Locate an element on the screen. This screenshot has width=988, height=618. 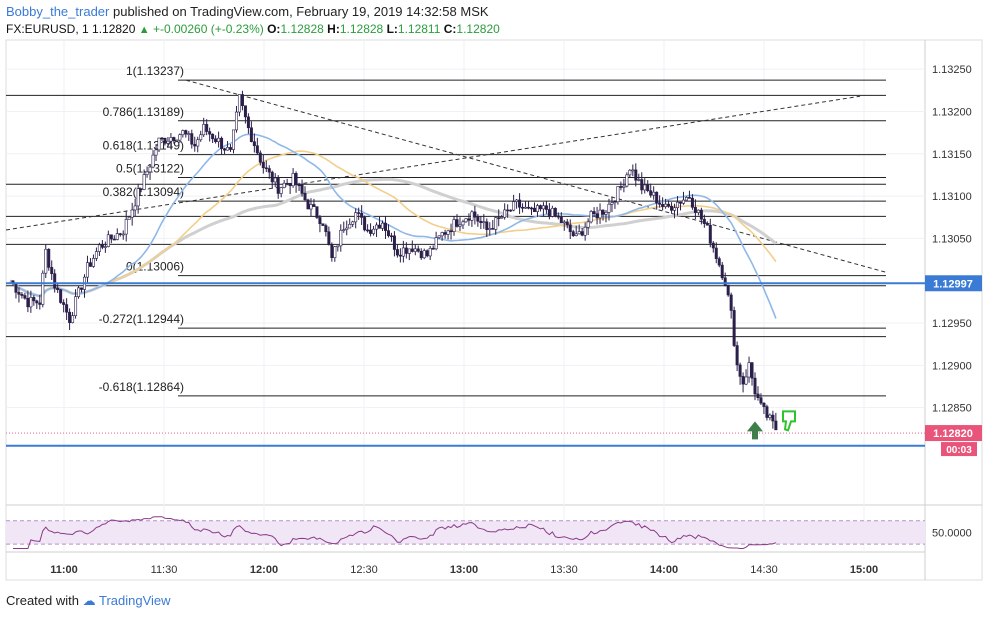
time-tick: 14:00 is located at coordinates (664, 570).